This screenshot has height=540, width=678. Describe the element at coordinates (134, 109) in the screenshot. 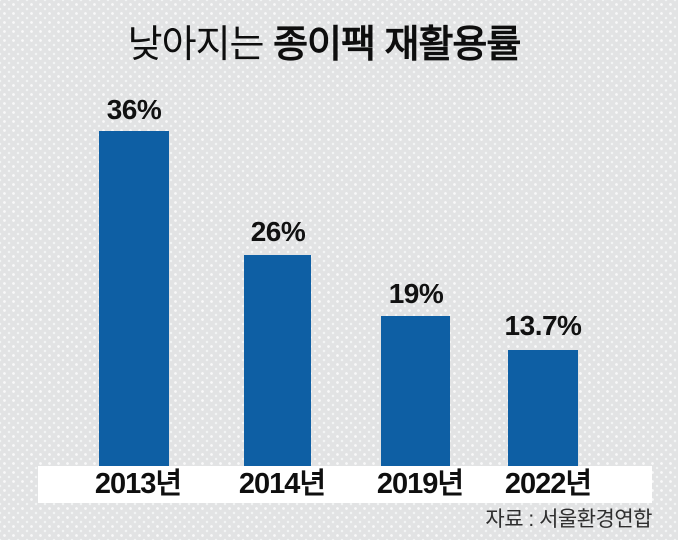

I see `value-label-2013: 36%` at that location.